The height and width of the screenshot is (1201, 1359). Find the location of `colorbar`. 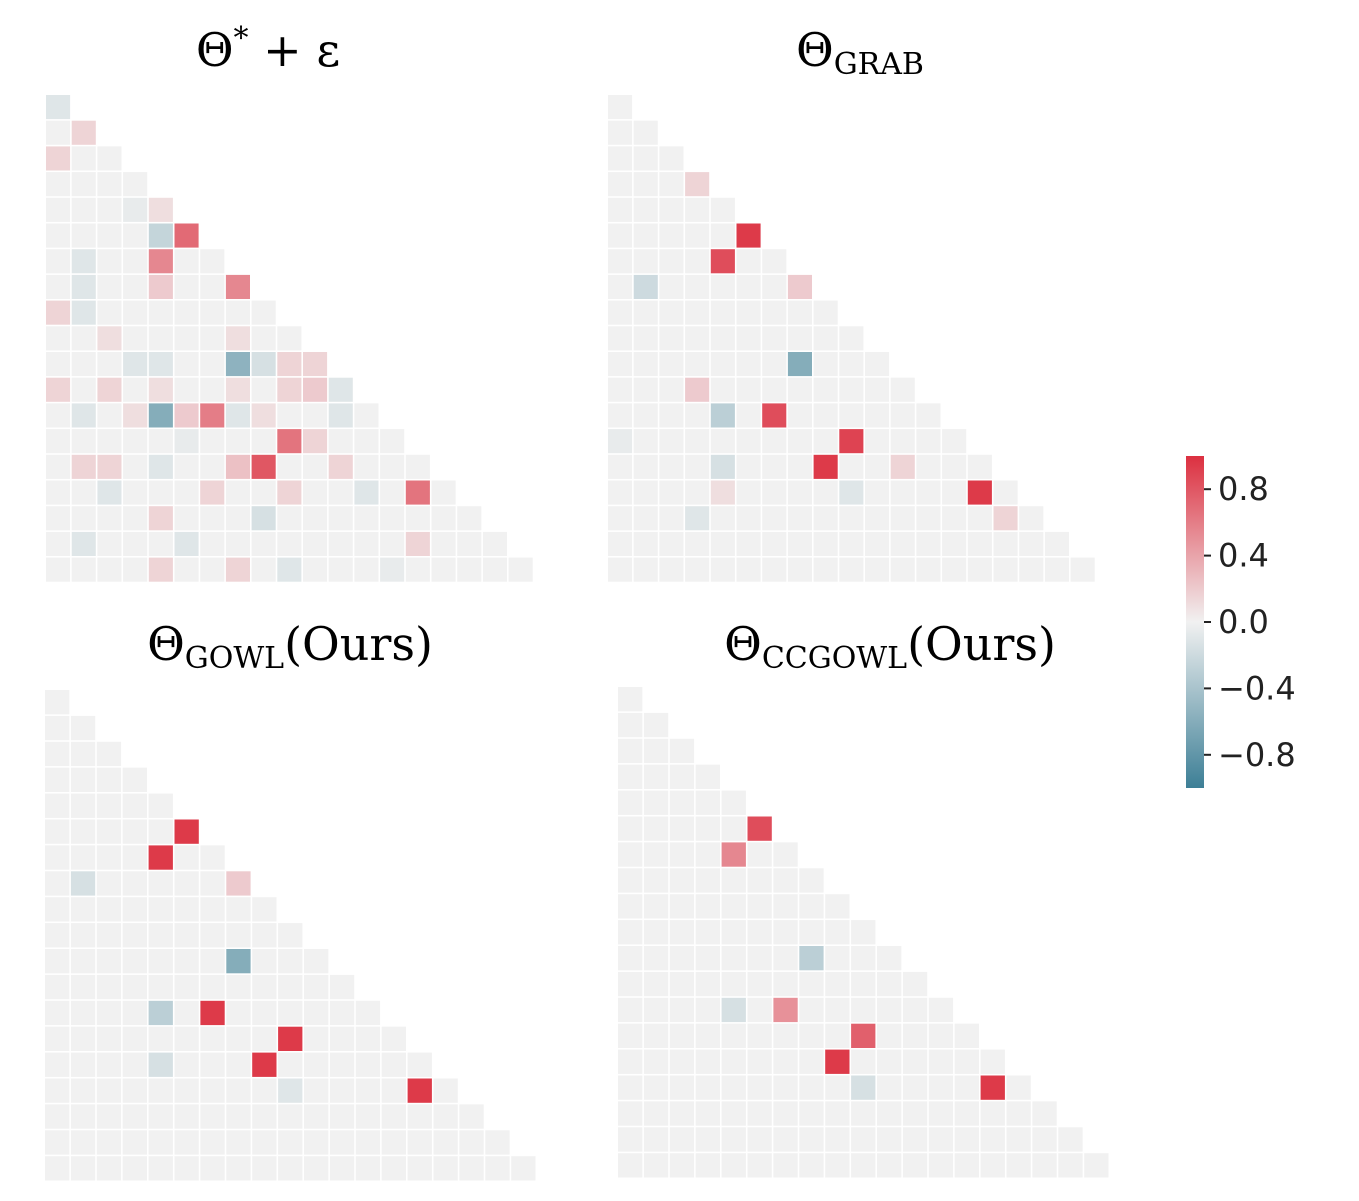

colorbar is located at coordinates (1195, 622).